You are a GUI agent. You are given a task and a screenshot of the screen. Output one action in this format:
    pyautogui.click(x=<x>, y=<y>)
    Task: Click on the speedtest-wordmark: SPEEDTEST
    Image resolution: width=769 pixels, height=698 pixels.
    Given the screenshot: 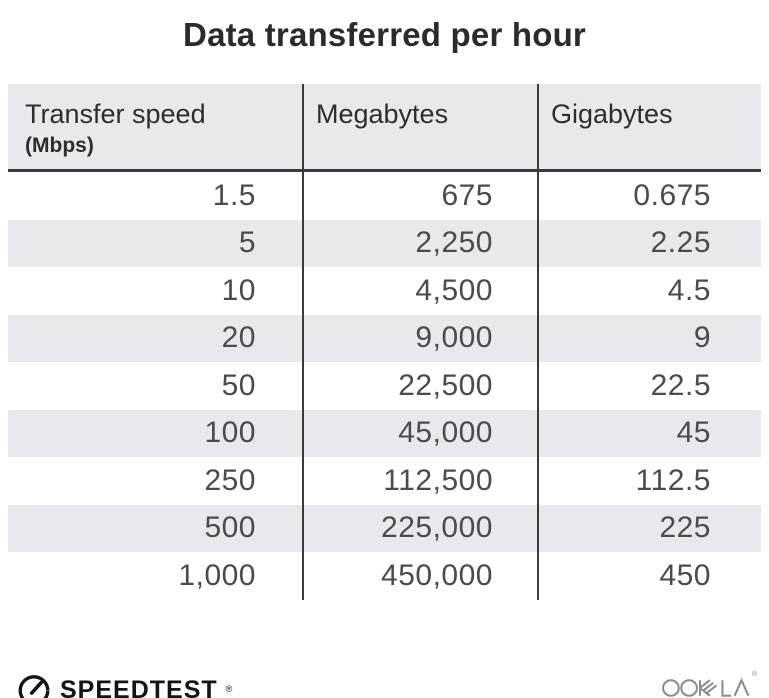 What is the action you would take?
    pyautogui.click(x=139, y=686)
    